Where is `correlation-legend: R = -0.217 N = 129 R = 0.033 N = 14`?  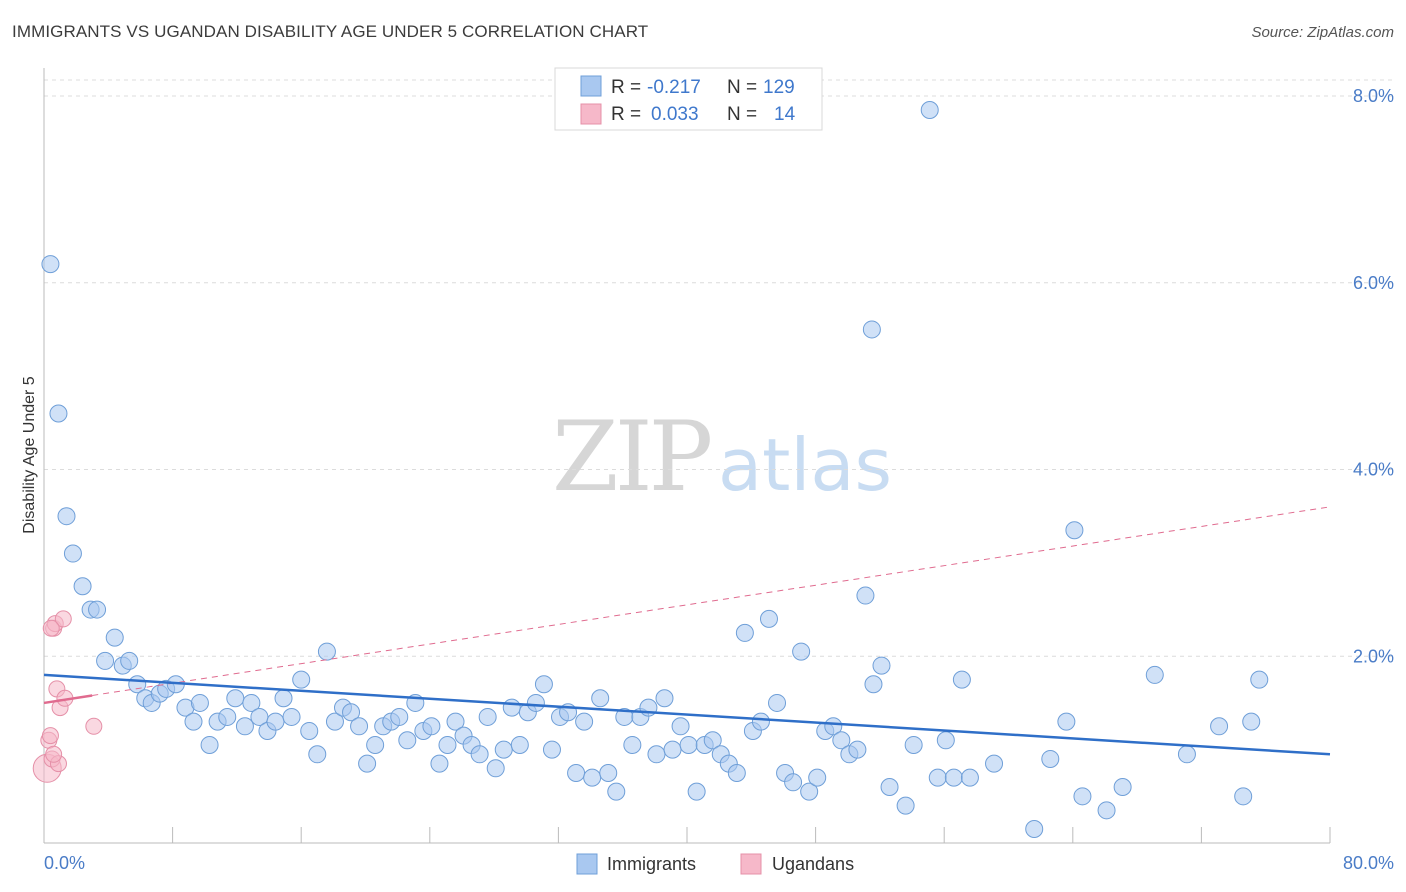 correlation-legend: R = -0.217 N = 129 R = 0.033 N = 14 is located at coordinates (688, 99).